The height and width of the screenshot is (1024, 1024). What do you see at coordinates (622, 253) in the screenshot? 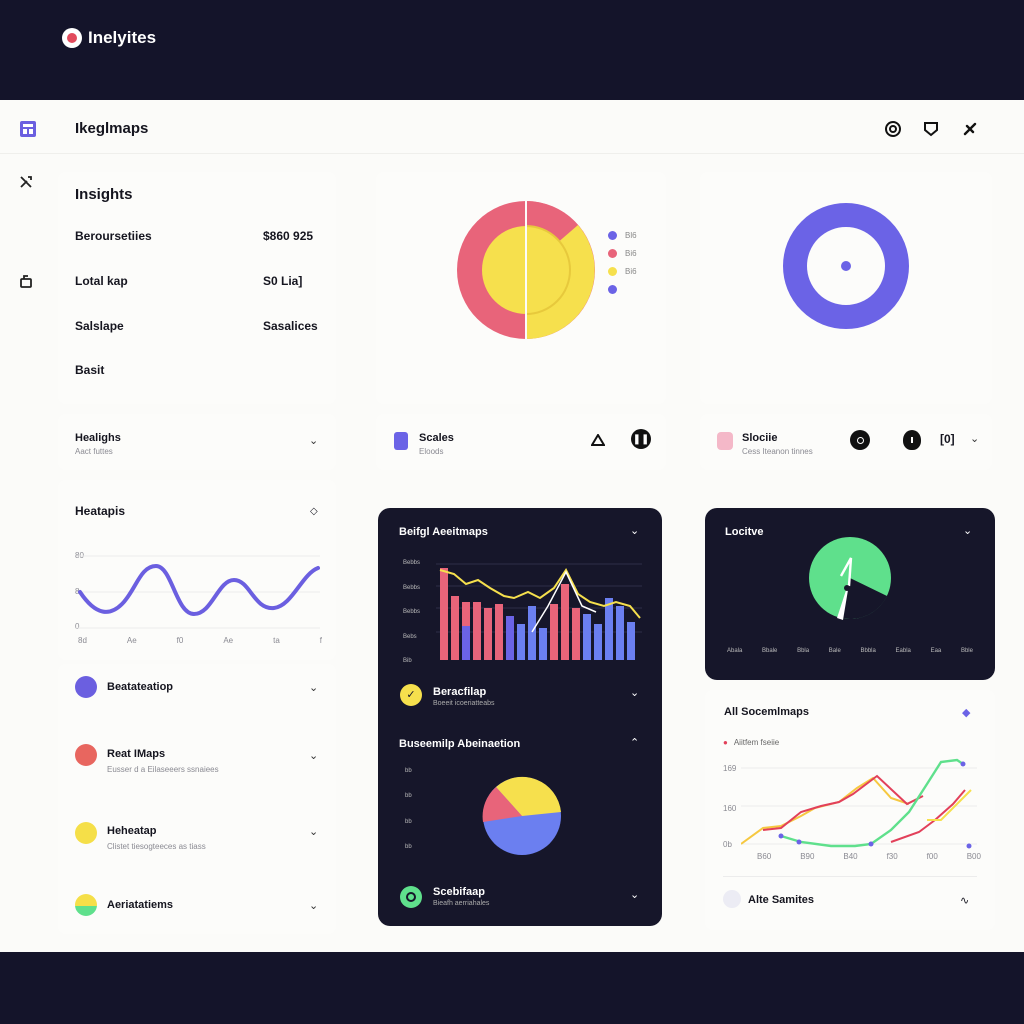
I see `legend-item: Bi6` at bounding box center [622, 253].